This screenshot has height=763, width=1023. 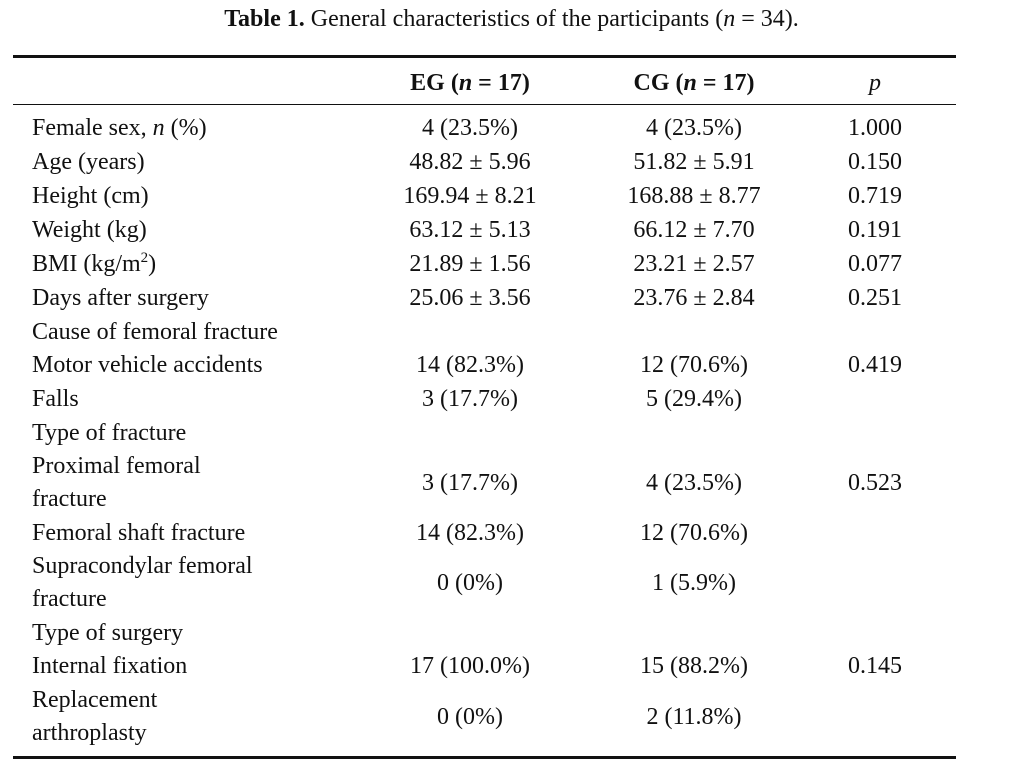 I want to click on row-label: Femoral shaft fracture, so click(x=139, y=533).